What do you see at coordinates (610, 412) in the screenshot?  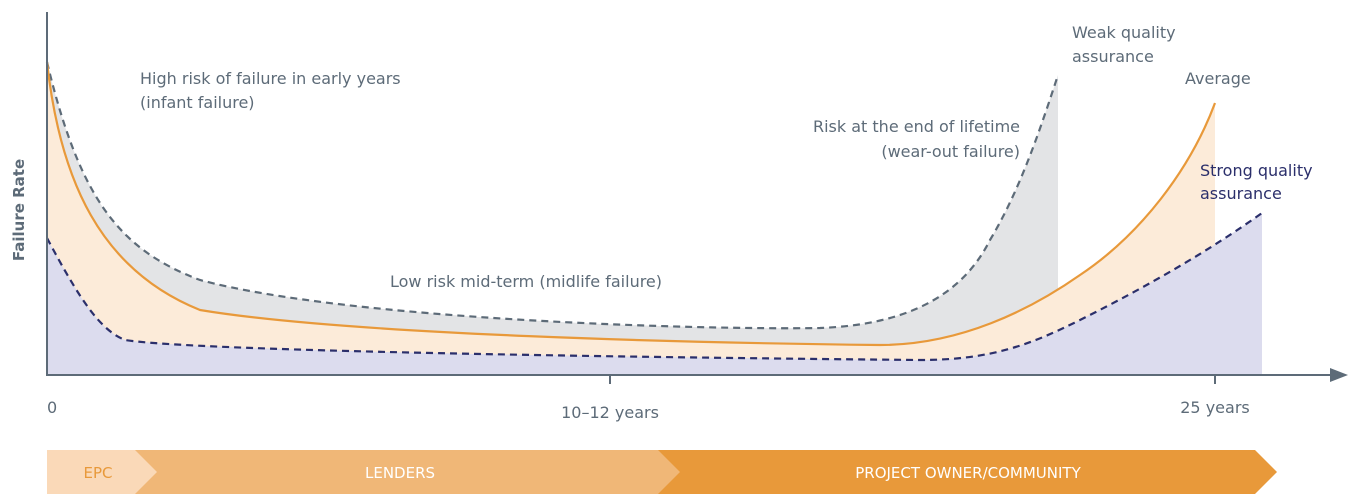 I see `x-label: 10–12 years` at bounding box center [610, 412].